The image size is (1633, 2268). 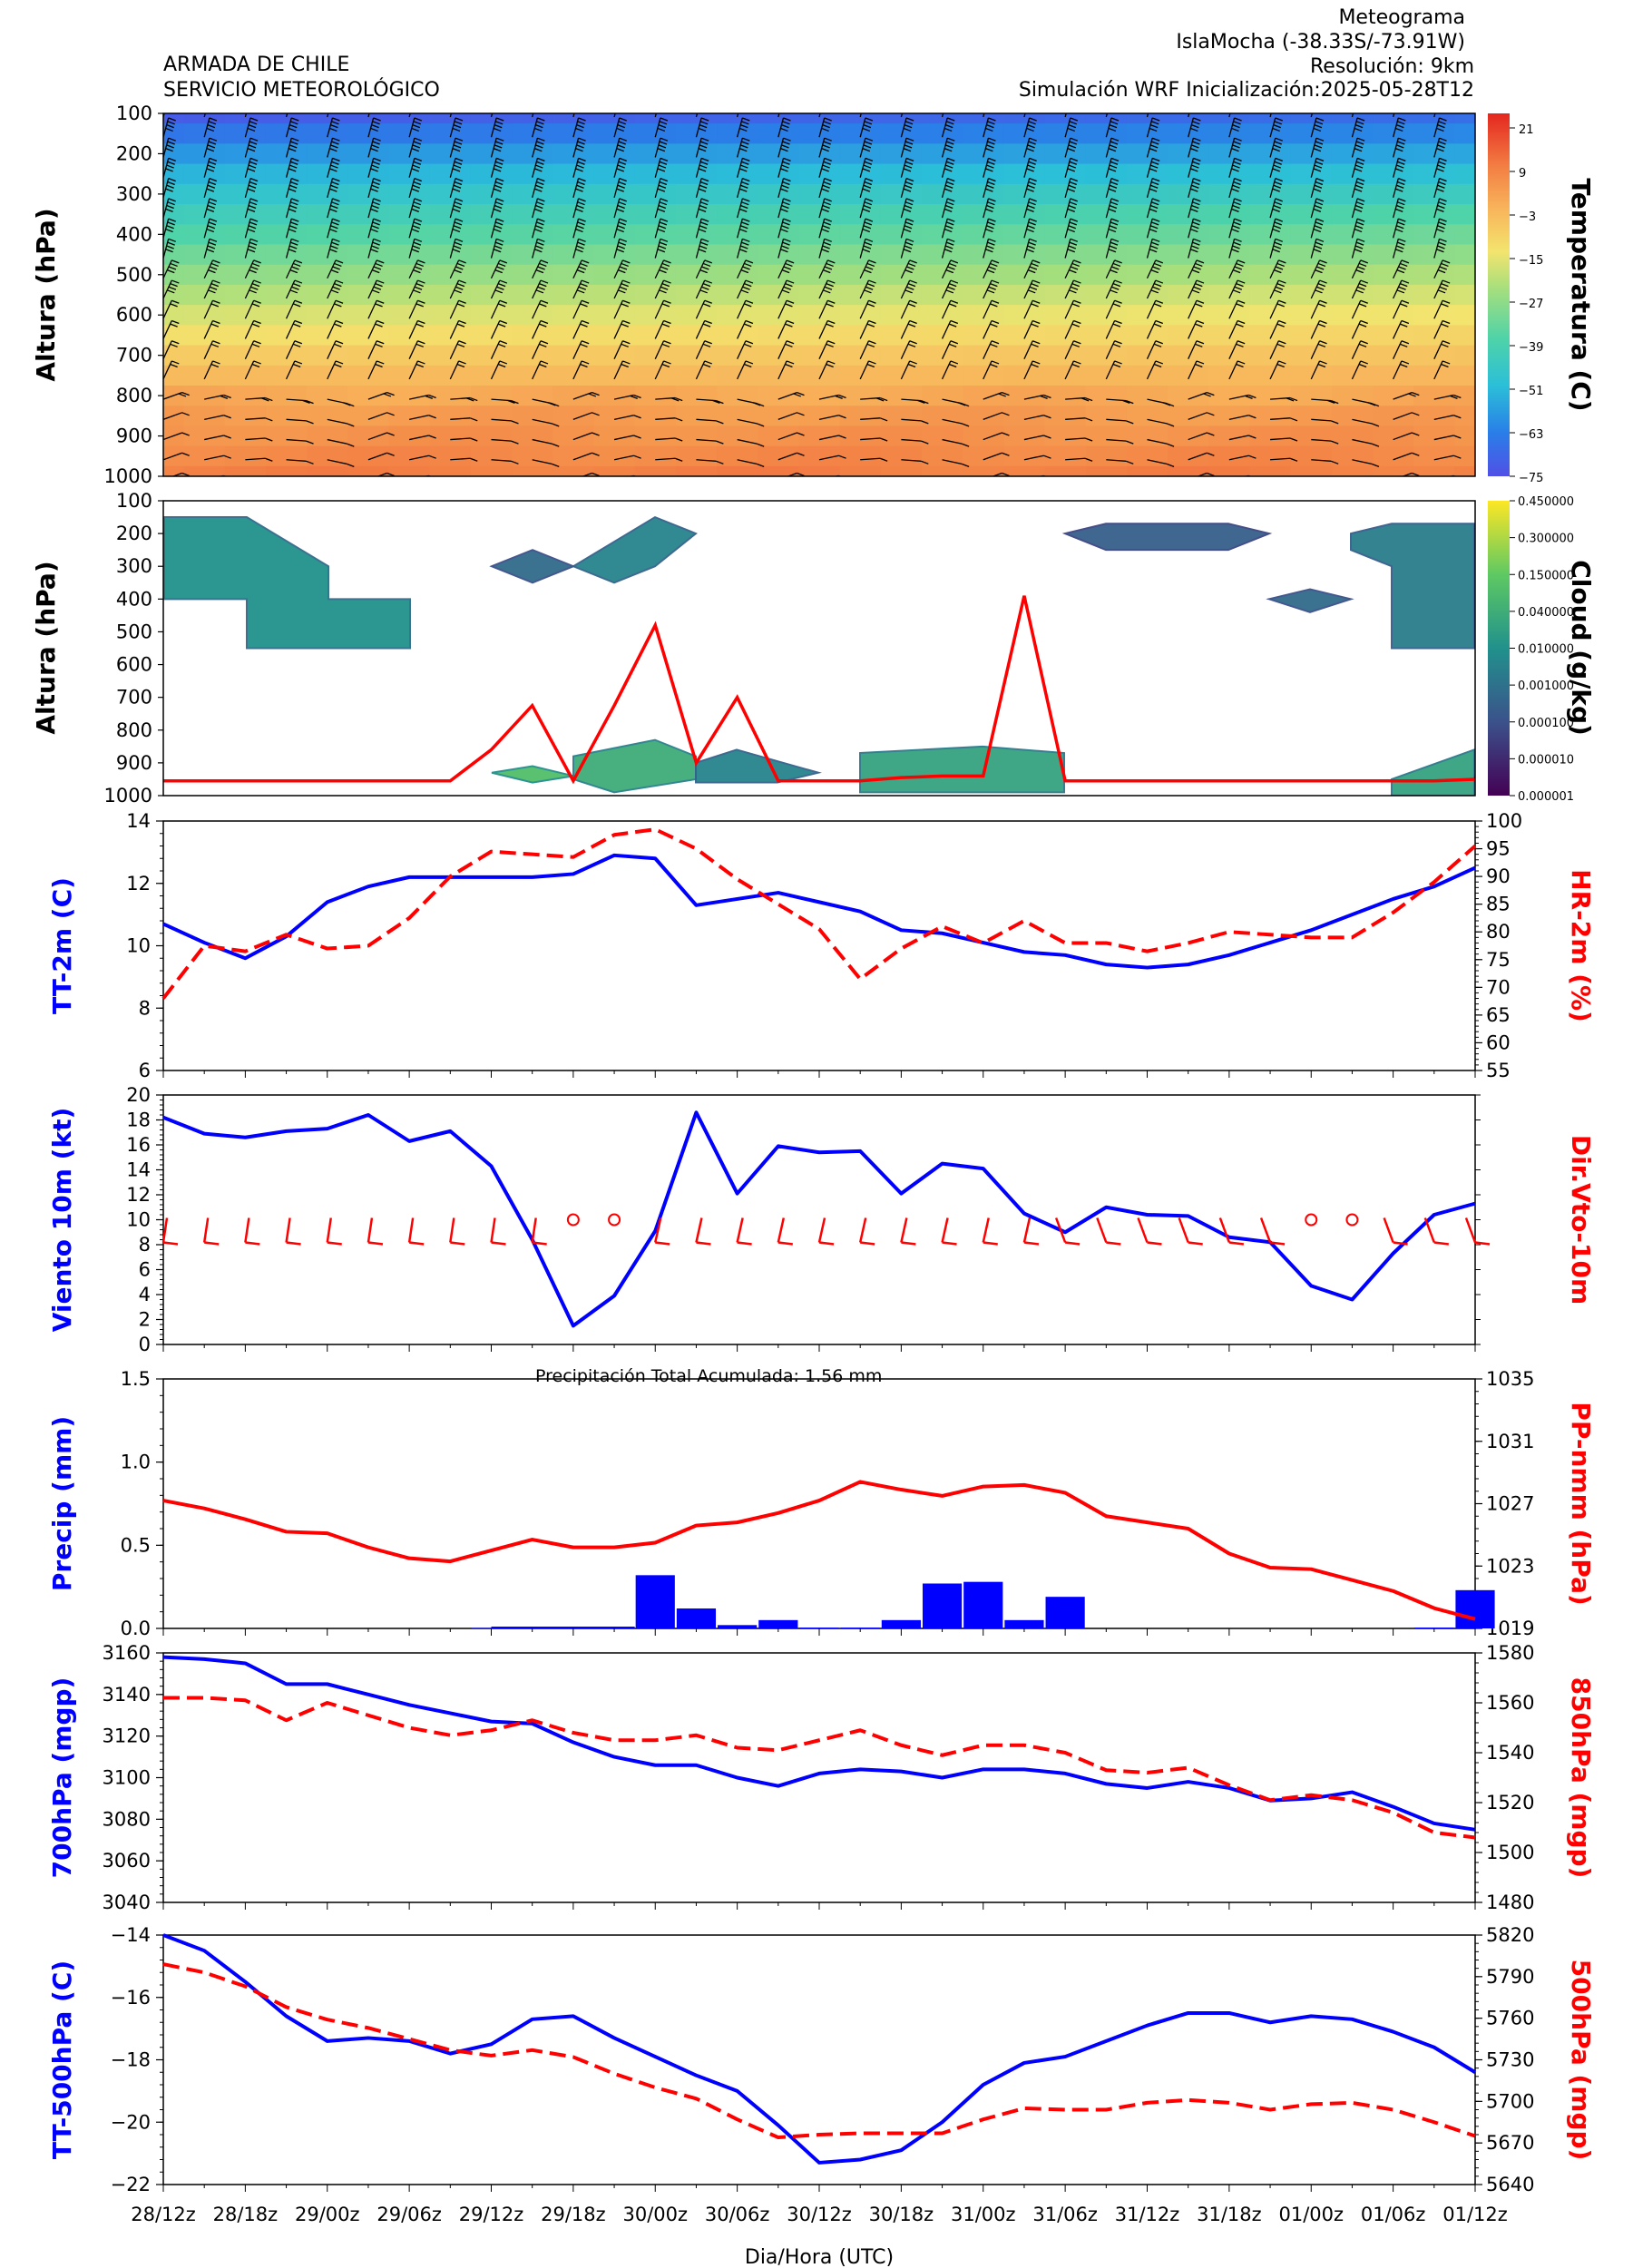 I want to click on y-tick-label: 400, so click(x=134, y=234).